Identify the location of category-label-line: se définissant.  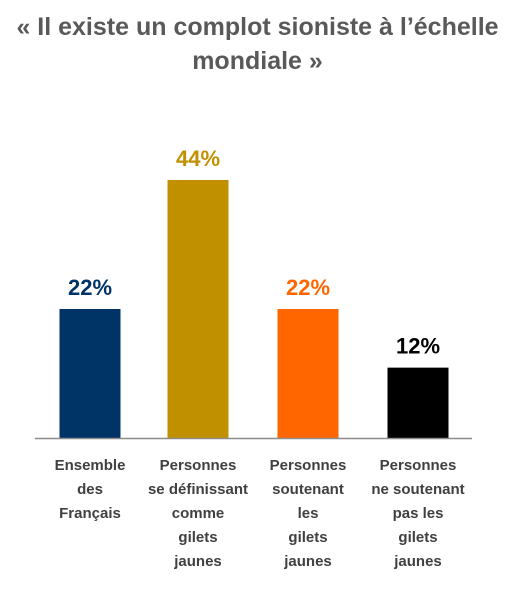
(198, 489).